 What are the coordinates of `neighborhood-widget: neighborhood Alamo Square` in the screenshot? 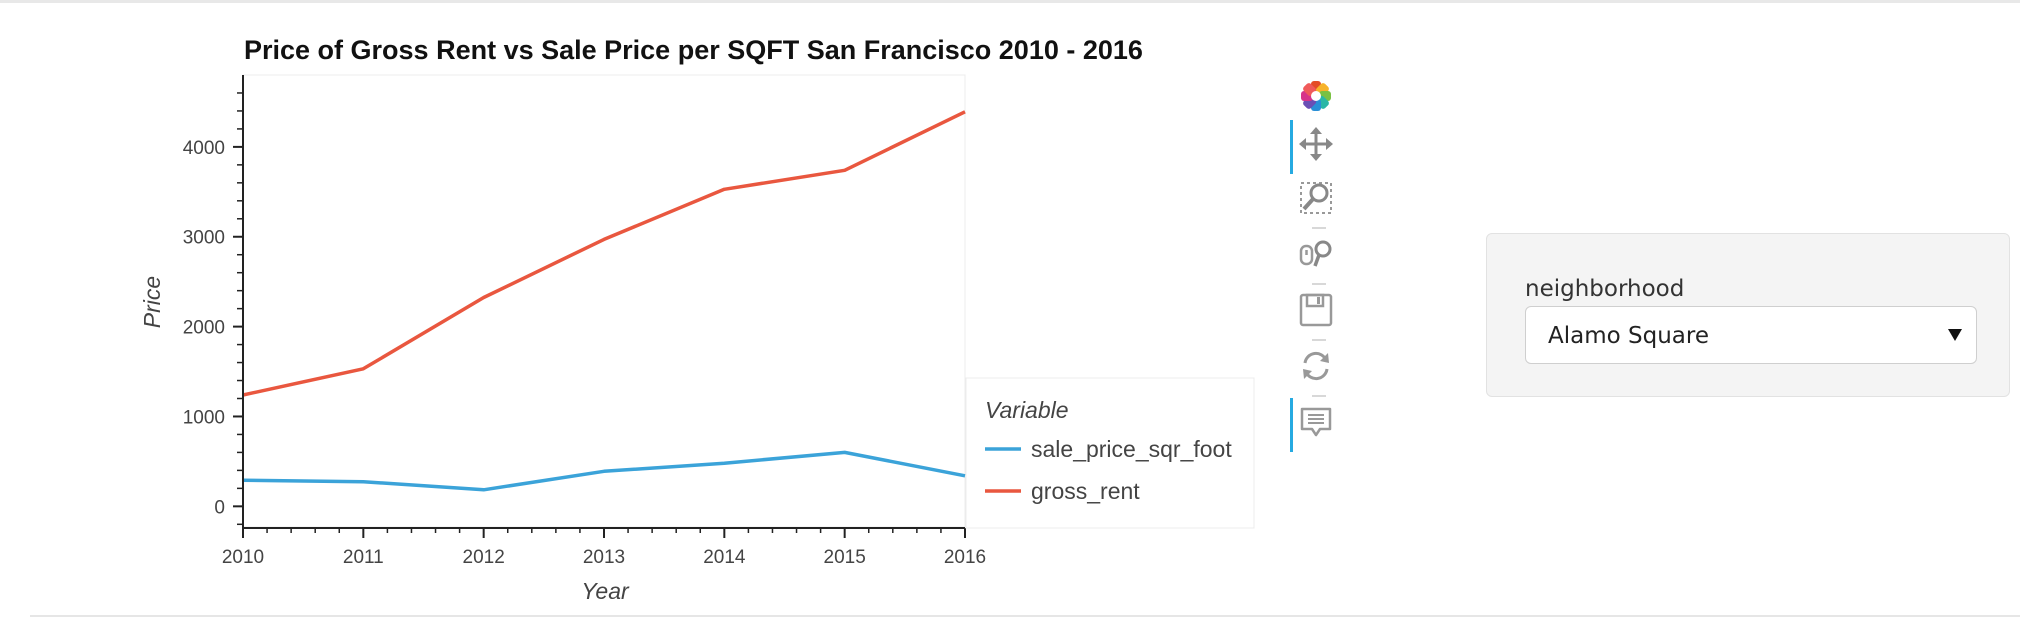 It's located at (1748, 315).